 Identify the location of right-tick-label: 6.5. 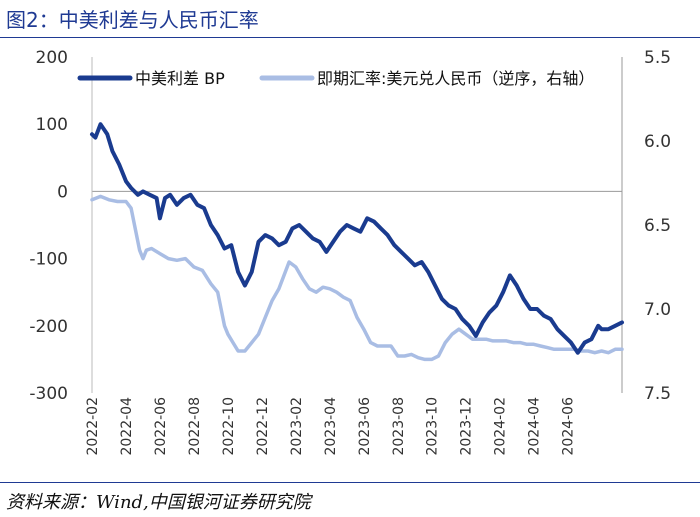
(657, 226).